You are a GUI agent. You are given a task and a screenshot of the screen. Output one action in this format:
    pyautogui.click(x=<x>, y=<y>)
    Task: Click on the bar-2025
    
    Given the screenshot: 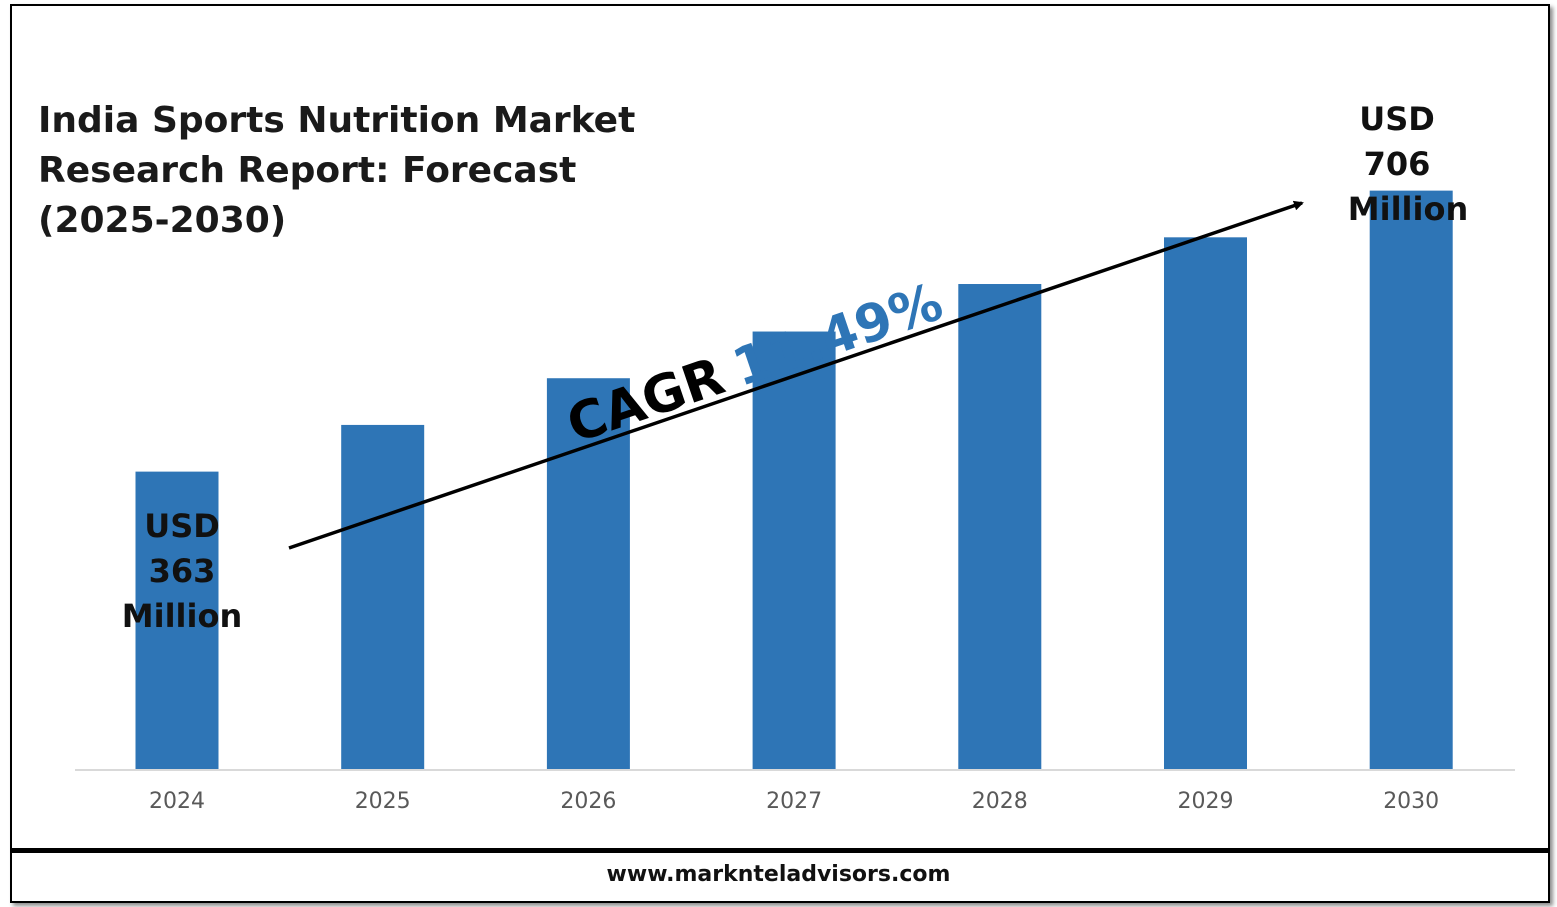 What is the action you would take?
    pyautogui.click(x=383, y=596)
    